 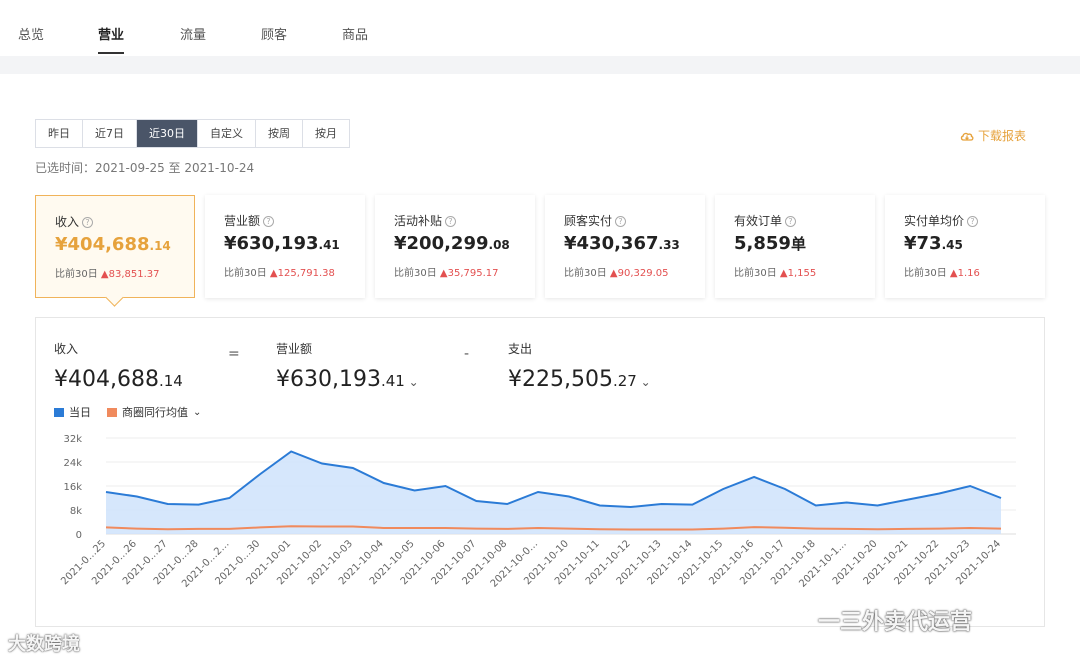 I want to click on kpi-compare: 比前30日 ▲83,851.37, so click(x=107, y=274).